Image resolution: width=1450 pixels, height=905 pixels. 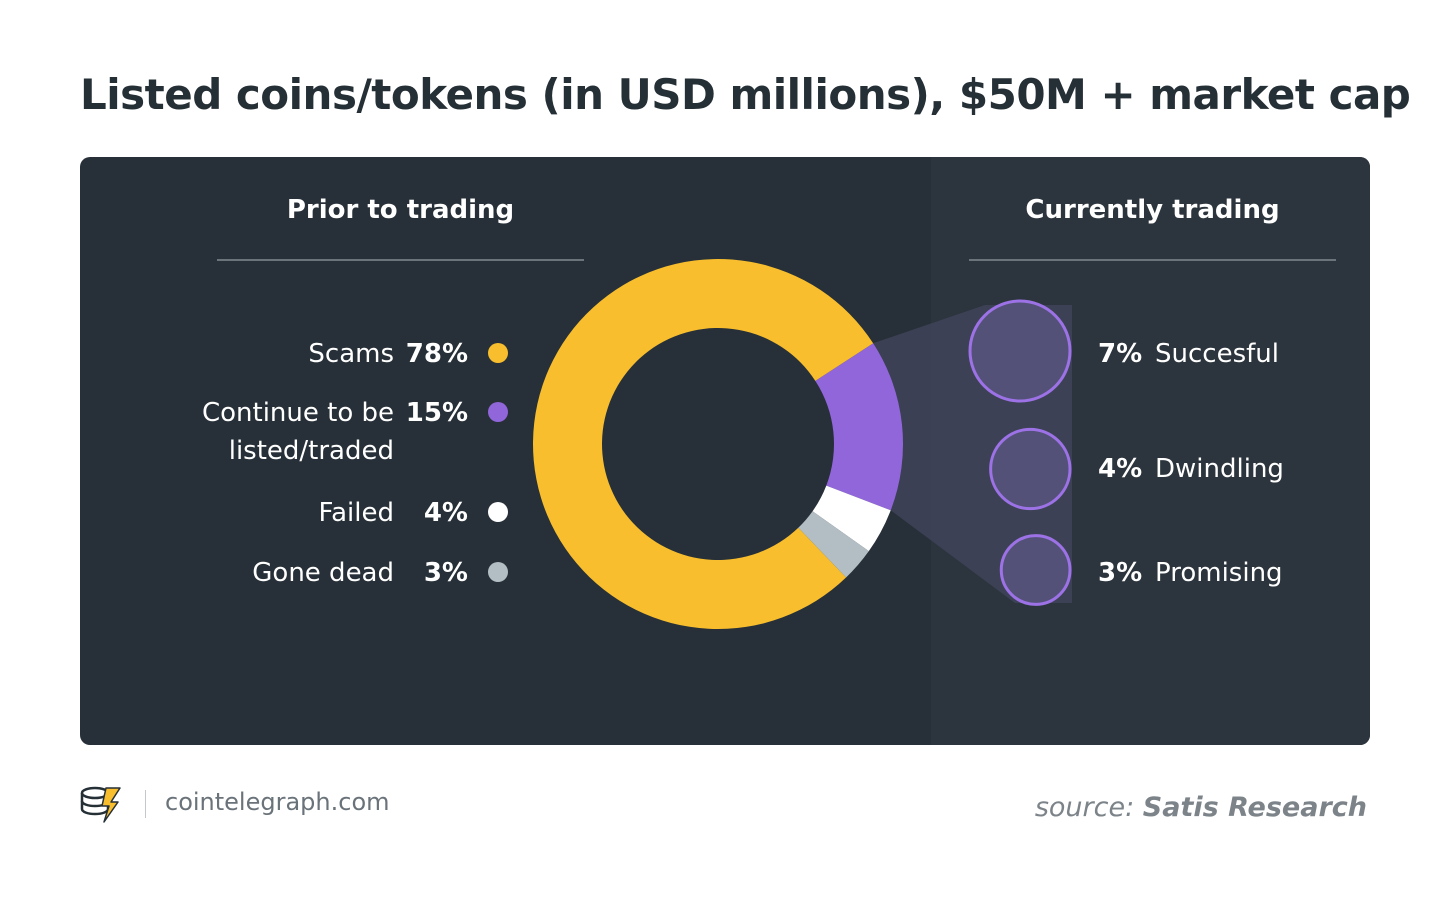 I want to click on legend-label-scams: Scams, so click(x=351, y=354).